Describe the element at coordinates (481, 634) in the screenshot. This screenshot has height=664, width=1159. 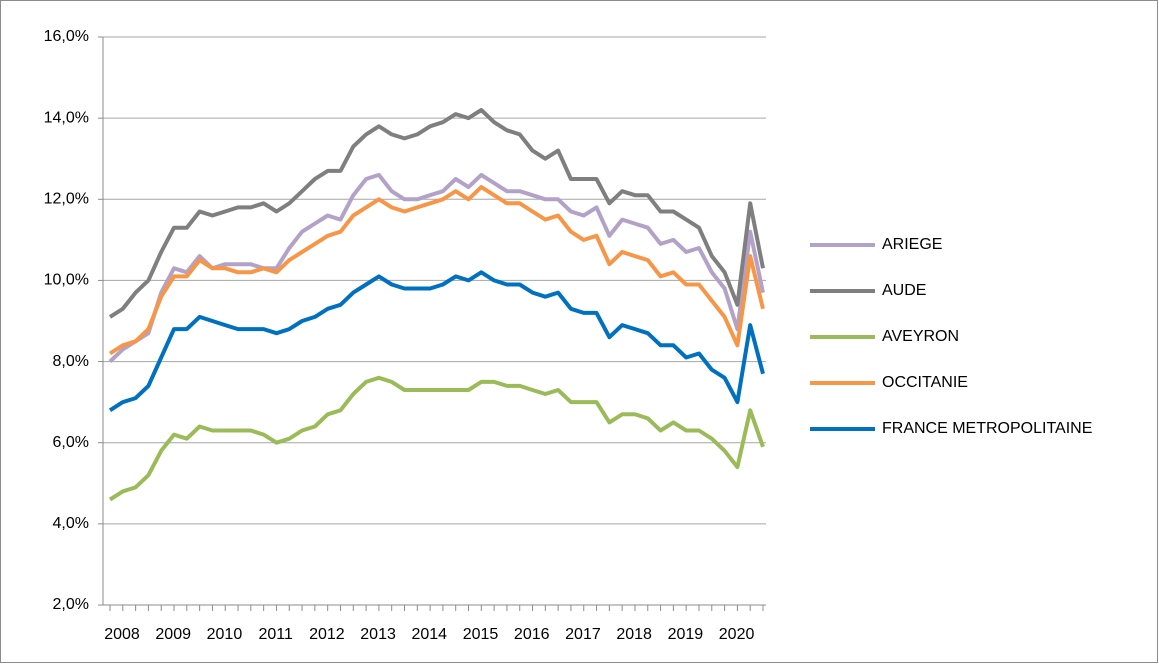
I see `x-tick-label: 2015` at that location.